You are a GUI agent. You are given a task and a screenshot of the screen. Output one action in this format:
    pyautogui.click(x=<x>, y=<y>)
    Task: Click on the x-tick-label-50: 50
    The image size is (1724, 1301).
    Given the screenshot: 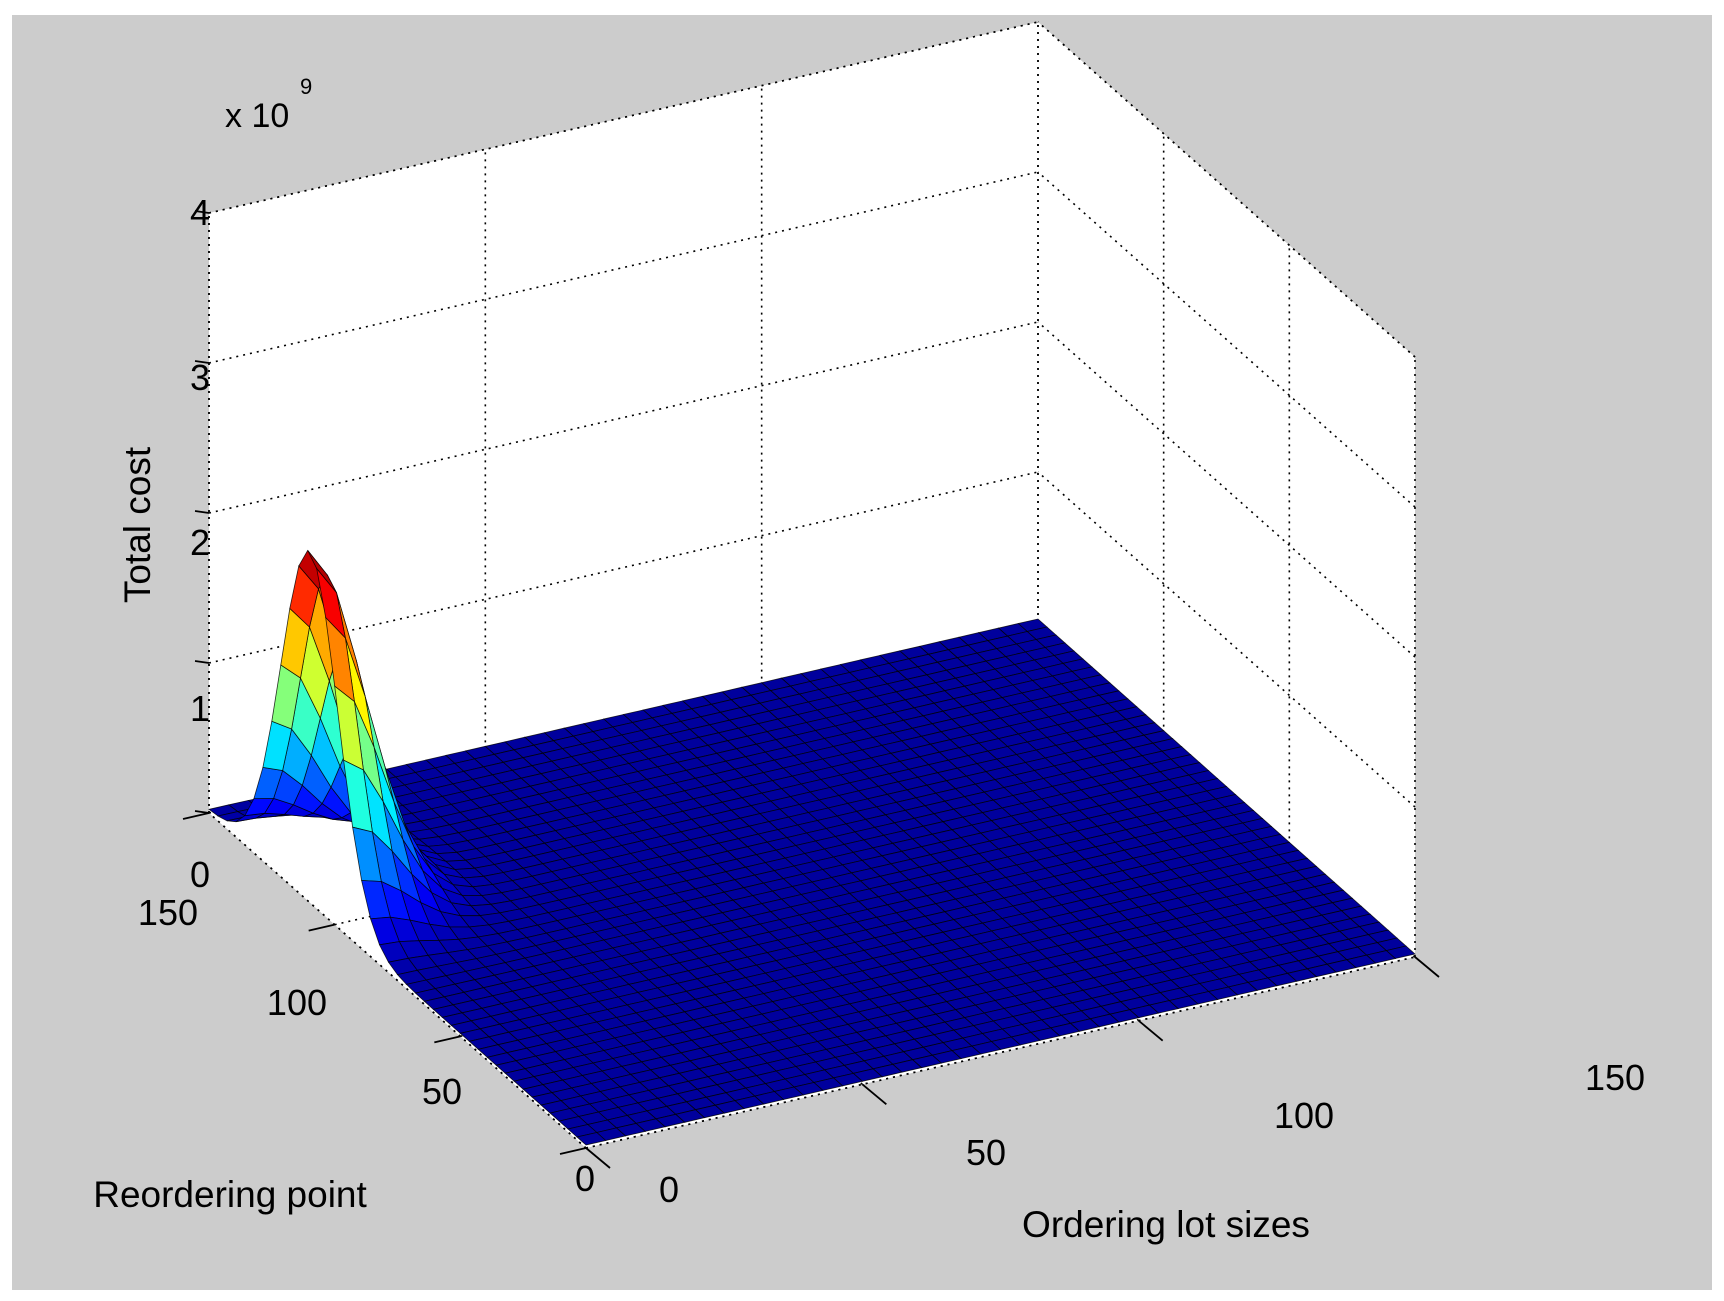 What is the action you would take?
    pyautogui.click(x=986, y=1152)
    